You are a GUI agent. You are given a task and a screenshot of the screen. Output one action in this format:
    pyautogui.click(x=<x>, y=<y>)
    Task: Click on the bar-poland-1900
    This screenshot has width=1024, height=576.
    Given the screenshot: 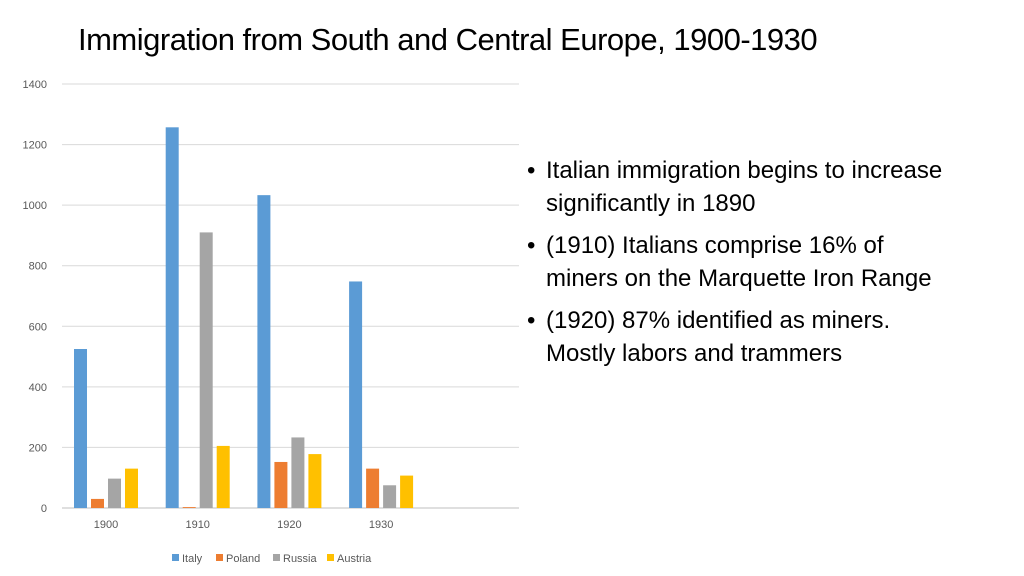 What is the action you would take?
    pyautogui.click(x=97, y=503)
    